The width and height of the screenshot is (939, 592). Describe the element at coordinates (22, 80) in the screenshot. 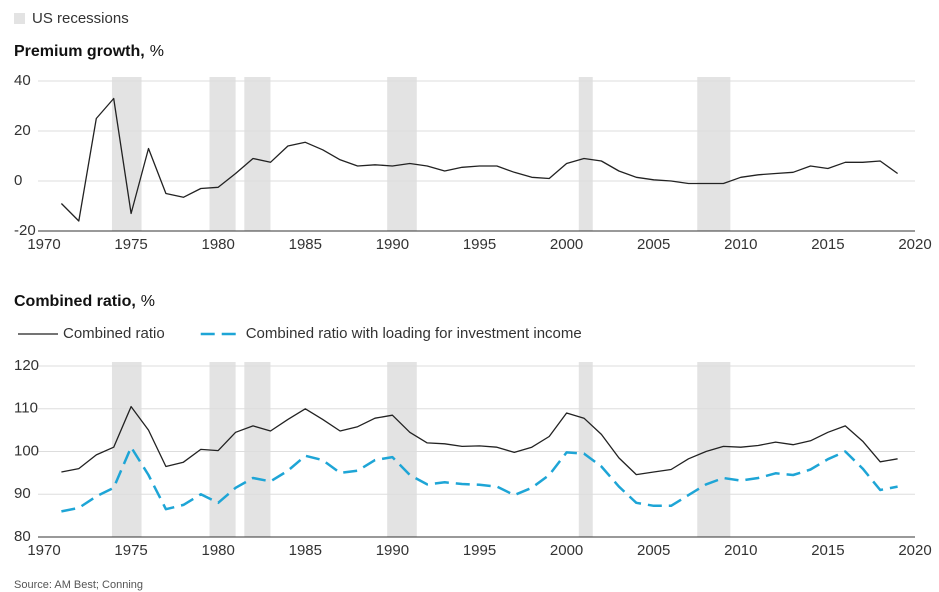

I see `y-tick-label: 40` at that location.